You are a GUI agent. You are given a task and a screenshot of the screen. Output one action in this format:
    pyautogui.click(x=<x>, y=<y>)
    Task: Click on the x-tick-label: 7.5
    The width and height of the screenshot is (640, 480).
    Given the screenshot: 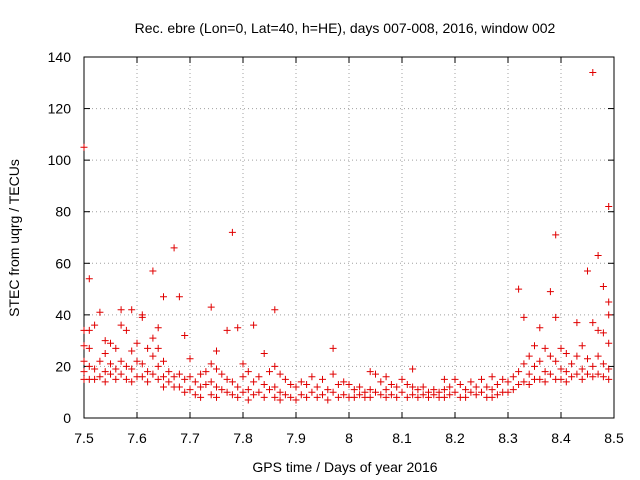 What is the action you would take?
    pyautogui.click(x=84, y=438)
    